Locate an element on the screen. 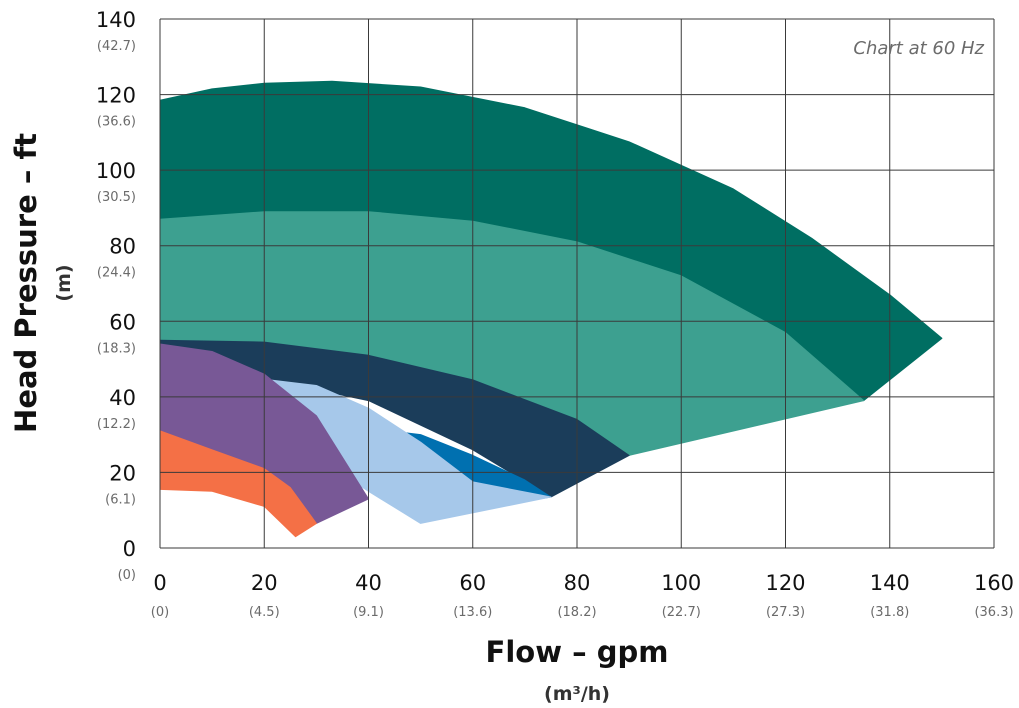  x-tick-sublabel: (0) is located at coordinates (160, 612).